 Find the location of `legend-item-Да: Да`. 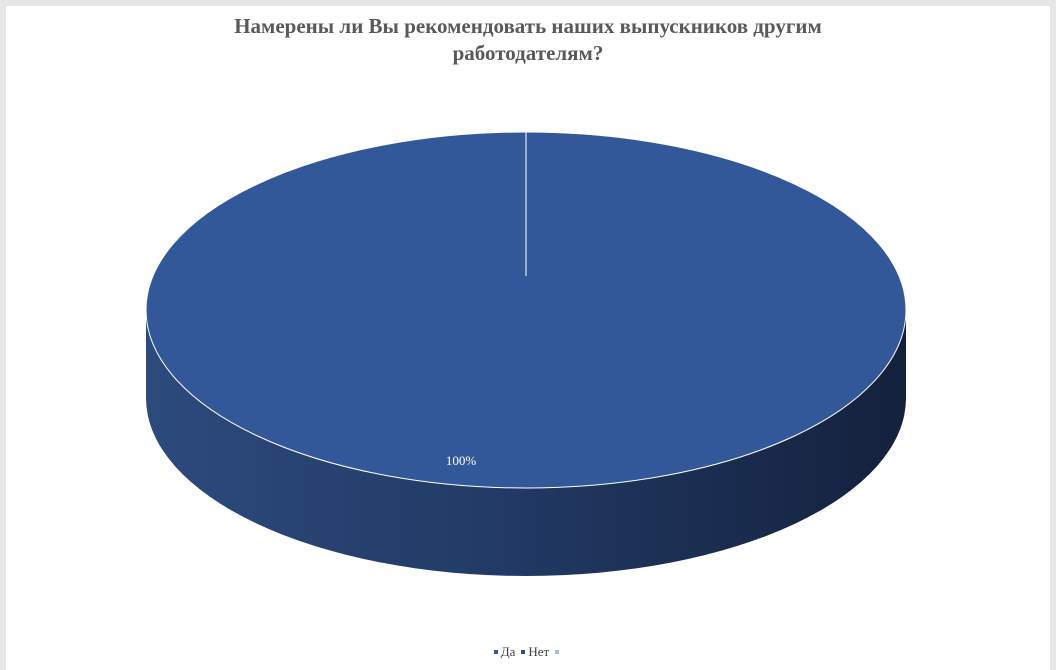

legend-item-Да: Да is located at coordinates (504, 652).